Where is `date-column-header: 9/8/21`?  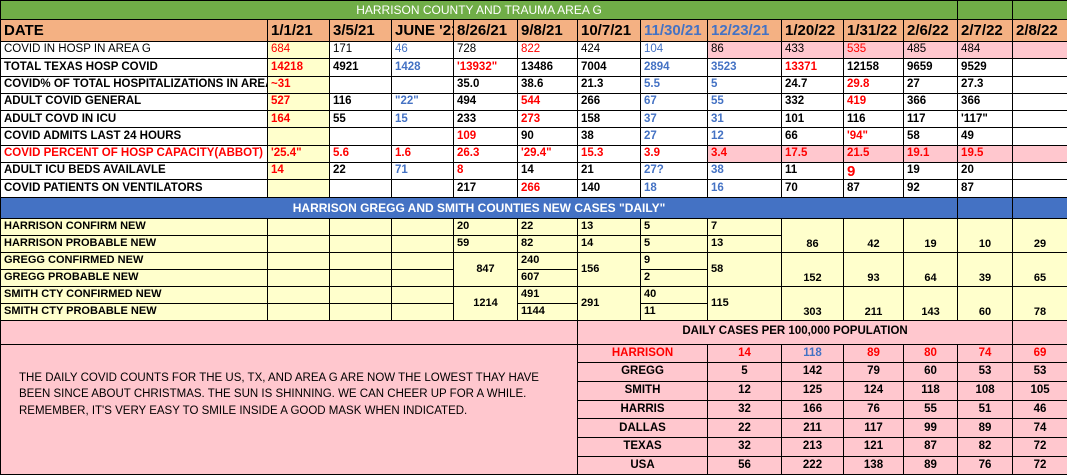
date-column-header: 9/8/21 is located at coordinates (547, 30).